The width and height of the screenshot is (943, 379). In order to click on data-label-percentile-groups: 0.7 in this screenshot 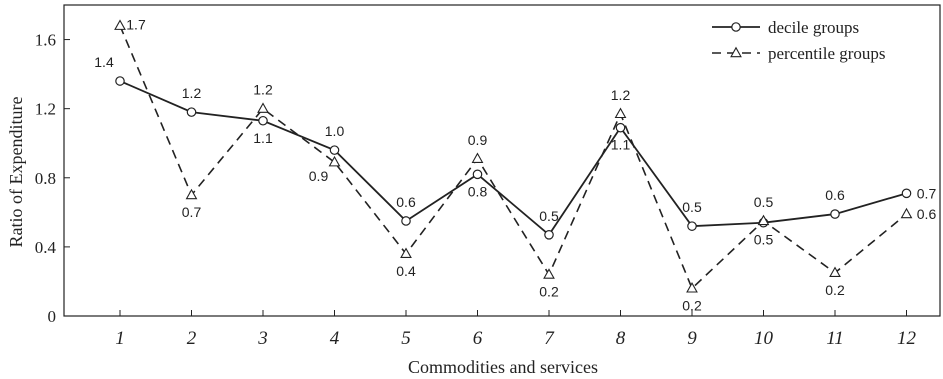, I will do `click(192, 212)`.